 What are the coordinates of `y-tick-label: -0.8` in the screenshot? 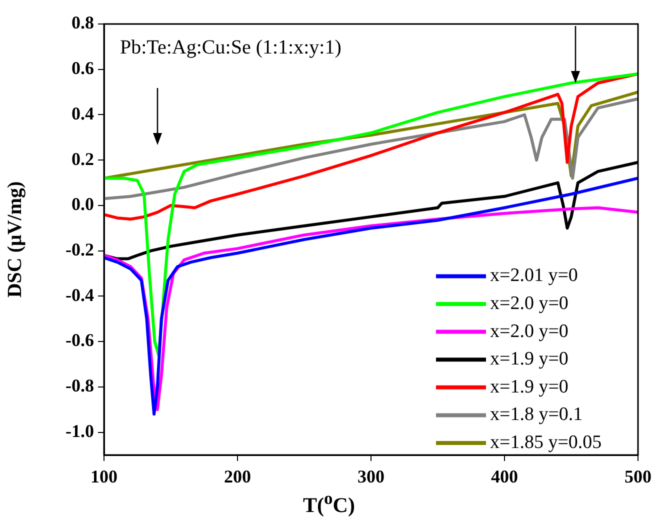 It's located at (80, 386).